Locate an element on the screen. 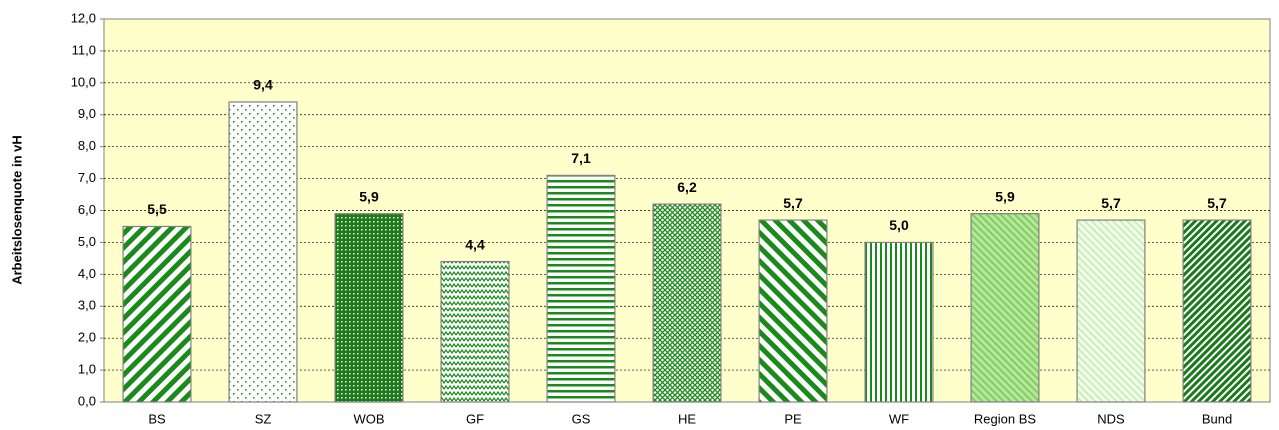 The height and width of the screenshot is (430, 1279). x-tick-label: WOB is located at coordinates (368, 418).